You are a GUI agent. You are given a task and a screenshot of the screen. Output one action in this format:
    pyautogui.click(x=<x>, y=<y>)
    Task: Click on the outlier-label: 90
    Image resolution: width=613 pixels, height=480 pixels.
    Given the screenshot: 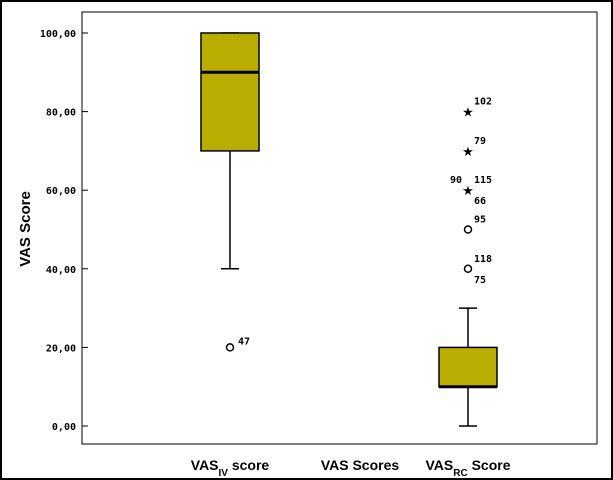 What is the action you would take?
    pyautogui.click(x=456, y=180)
    